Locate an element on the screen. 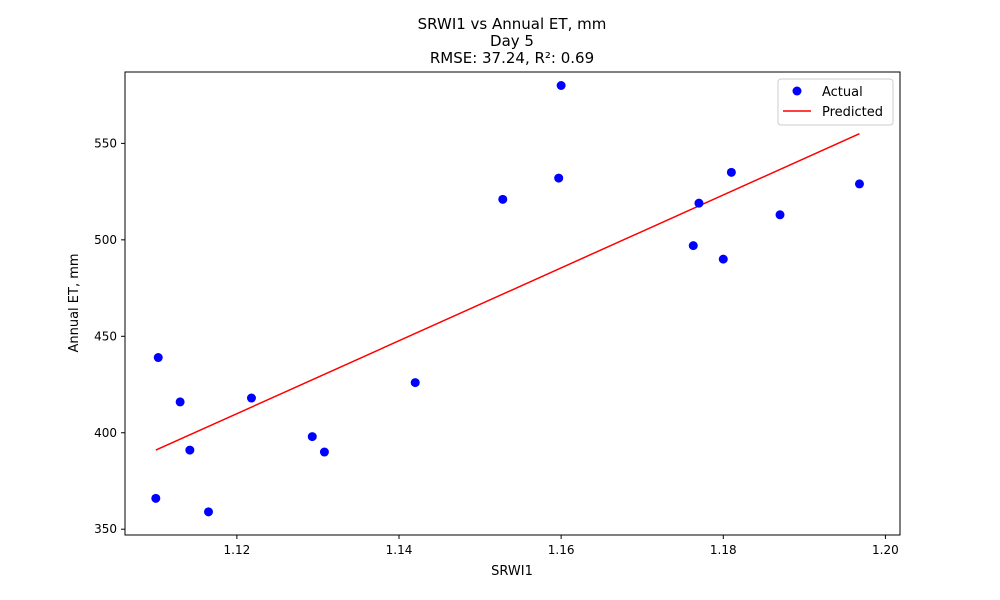 Image resolution: width=1000 pixels, height=600 pixels. y-tick-label: 550 is located at coordinates (105, 143).